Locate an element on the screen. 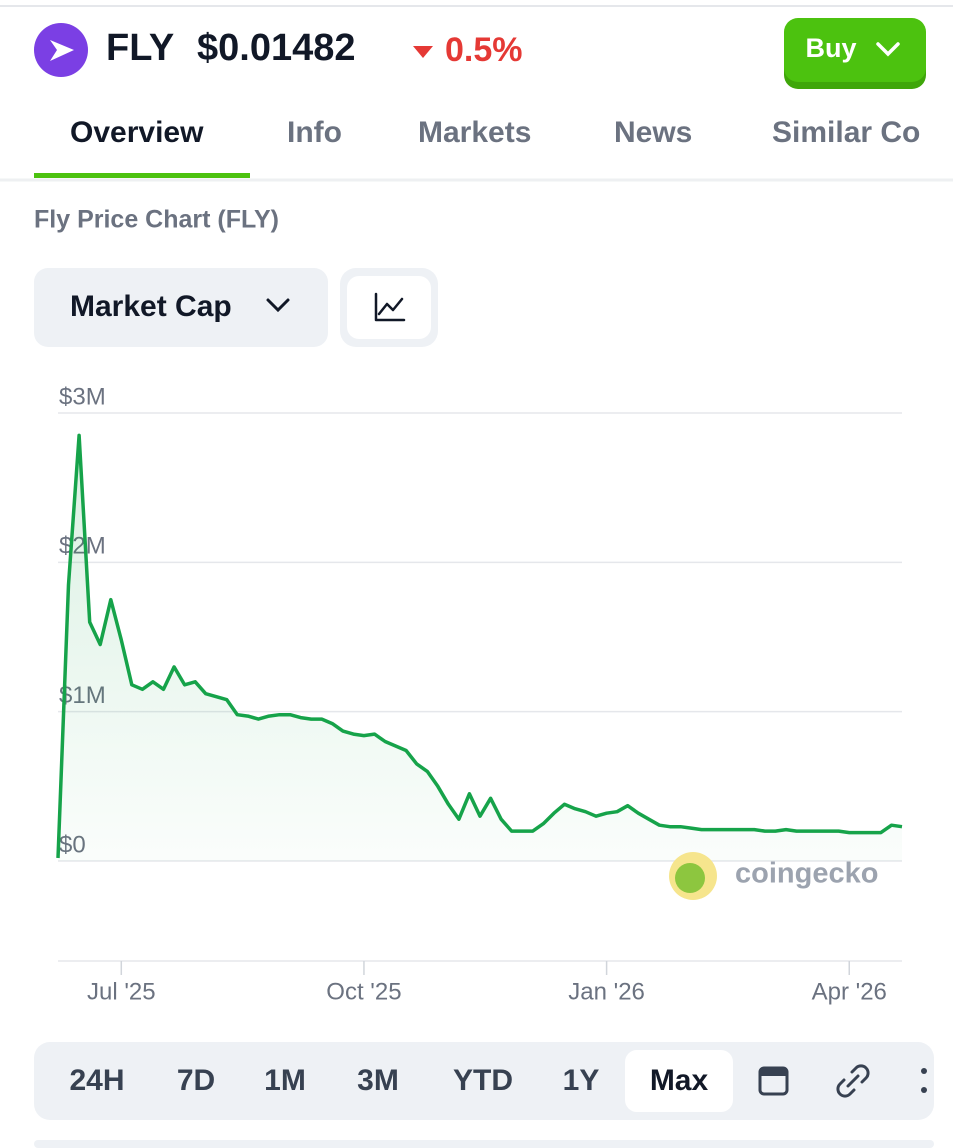  tab-bar: Overview Info Markets News Similar Co is located at coordinates (495, 132).